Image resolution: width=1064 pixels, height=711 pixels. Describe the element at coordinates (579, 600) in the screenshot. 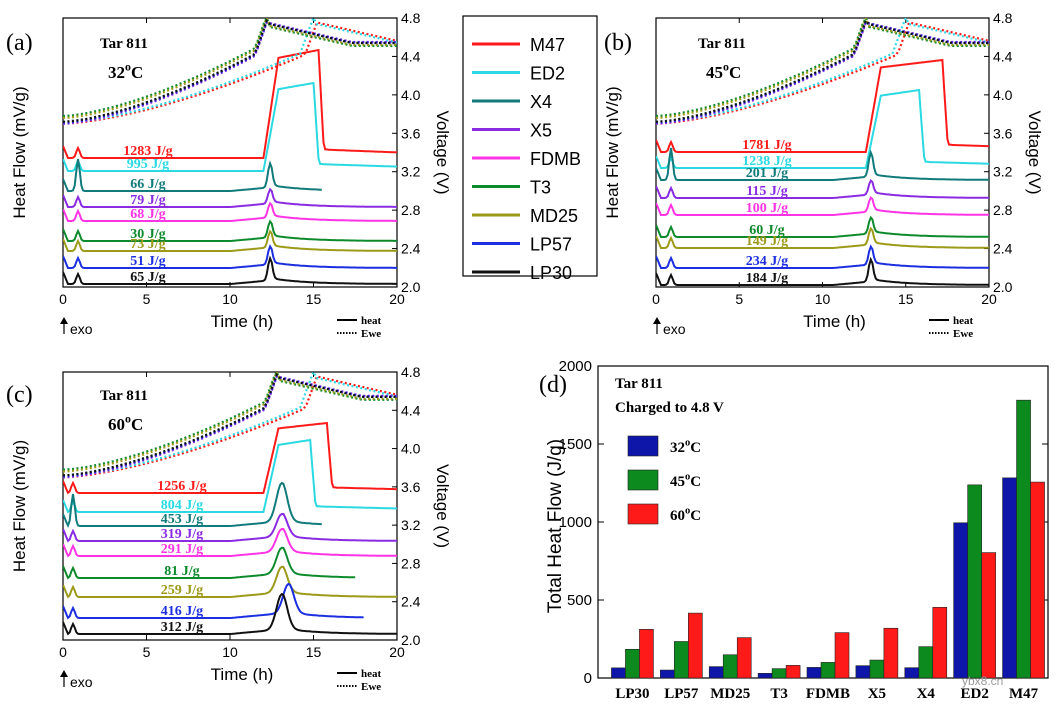

I see `y-tick-label: 500` at that location.